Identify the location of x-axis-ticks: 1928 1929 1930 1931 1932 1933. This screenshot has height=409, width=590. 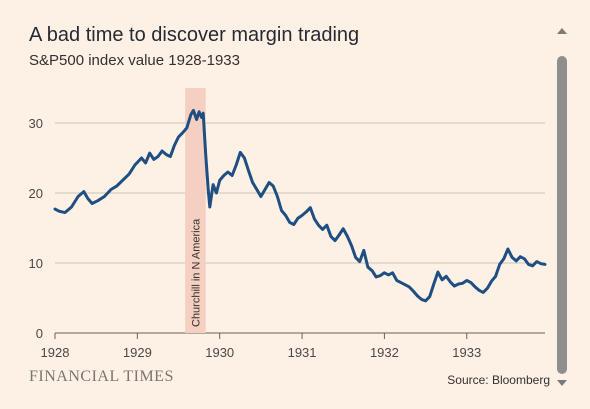
(261, 346).